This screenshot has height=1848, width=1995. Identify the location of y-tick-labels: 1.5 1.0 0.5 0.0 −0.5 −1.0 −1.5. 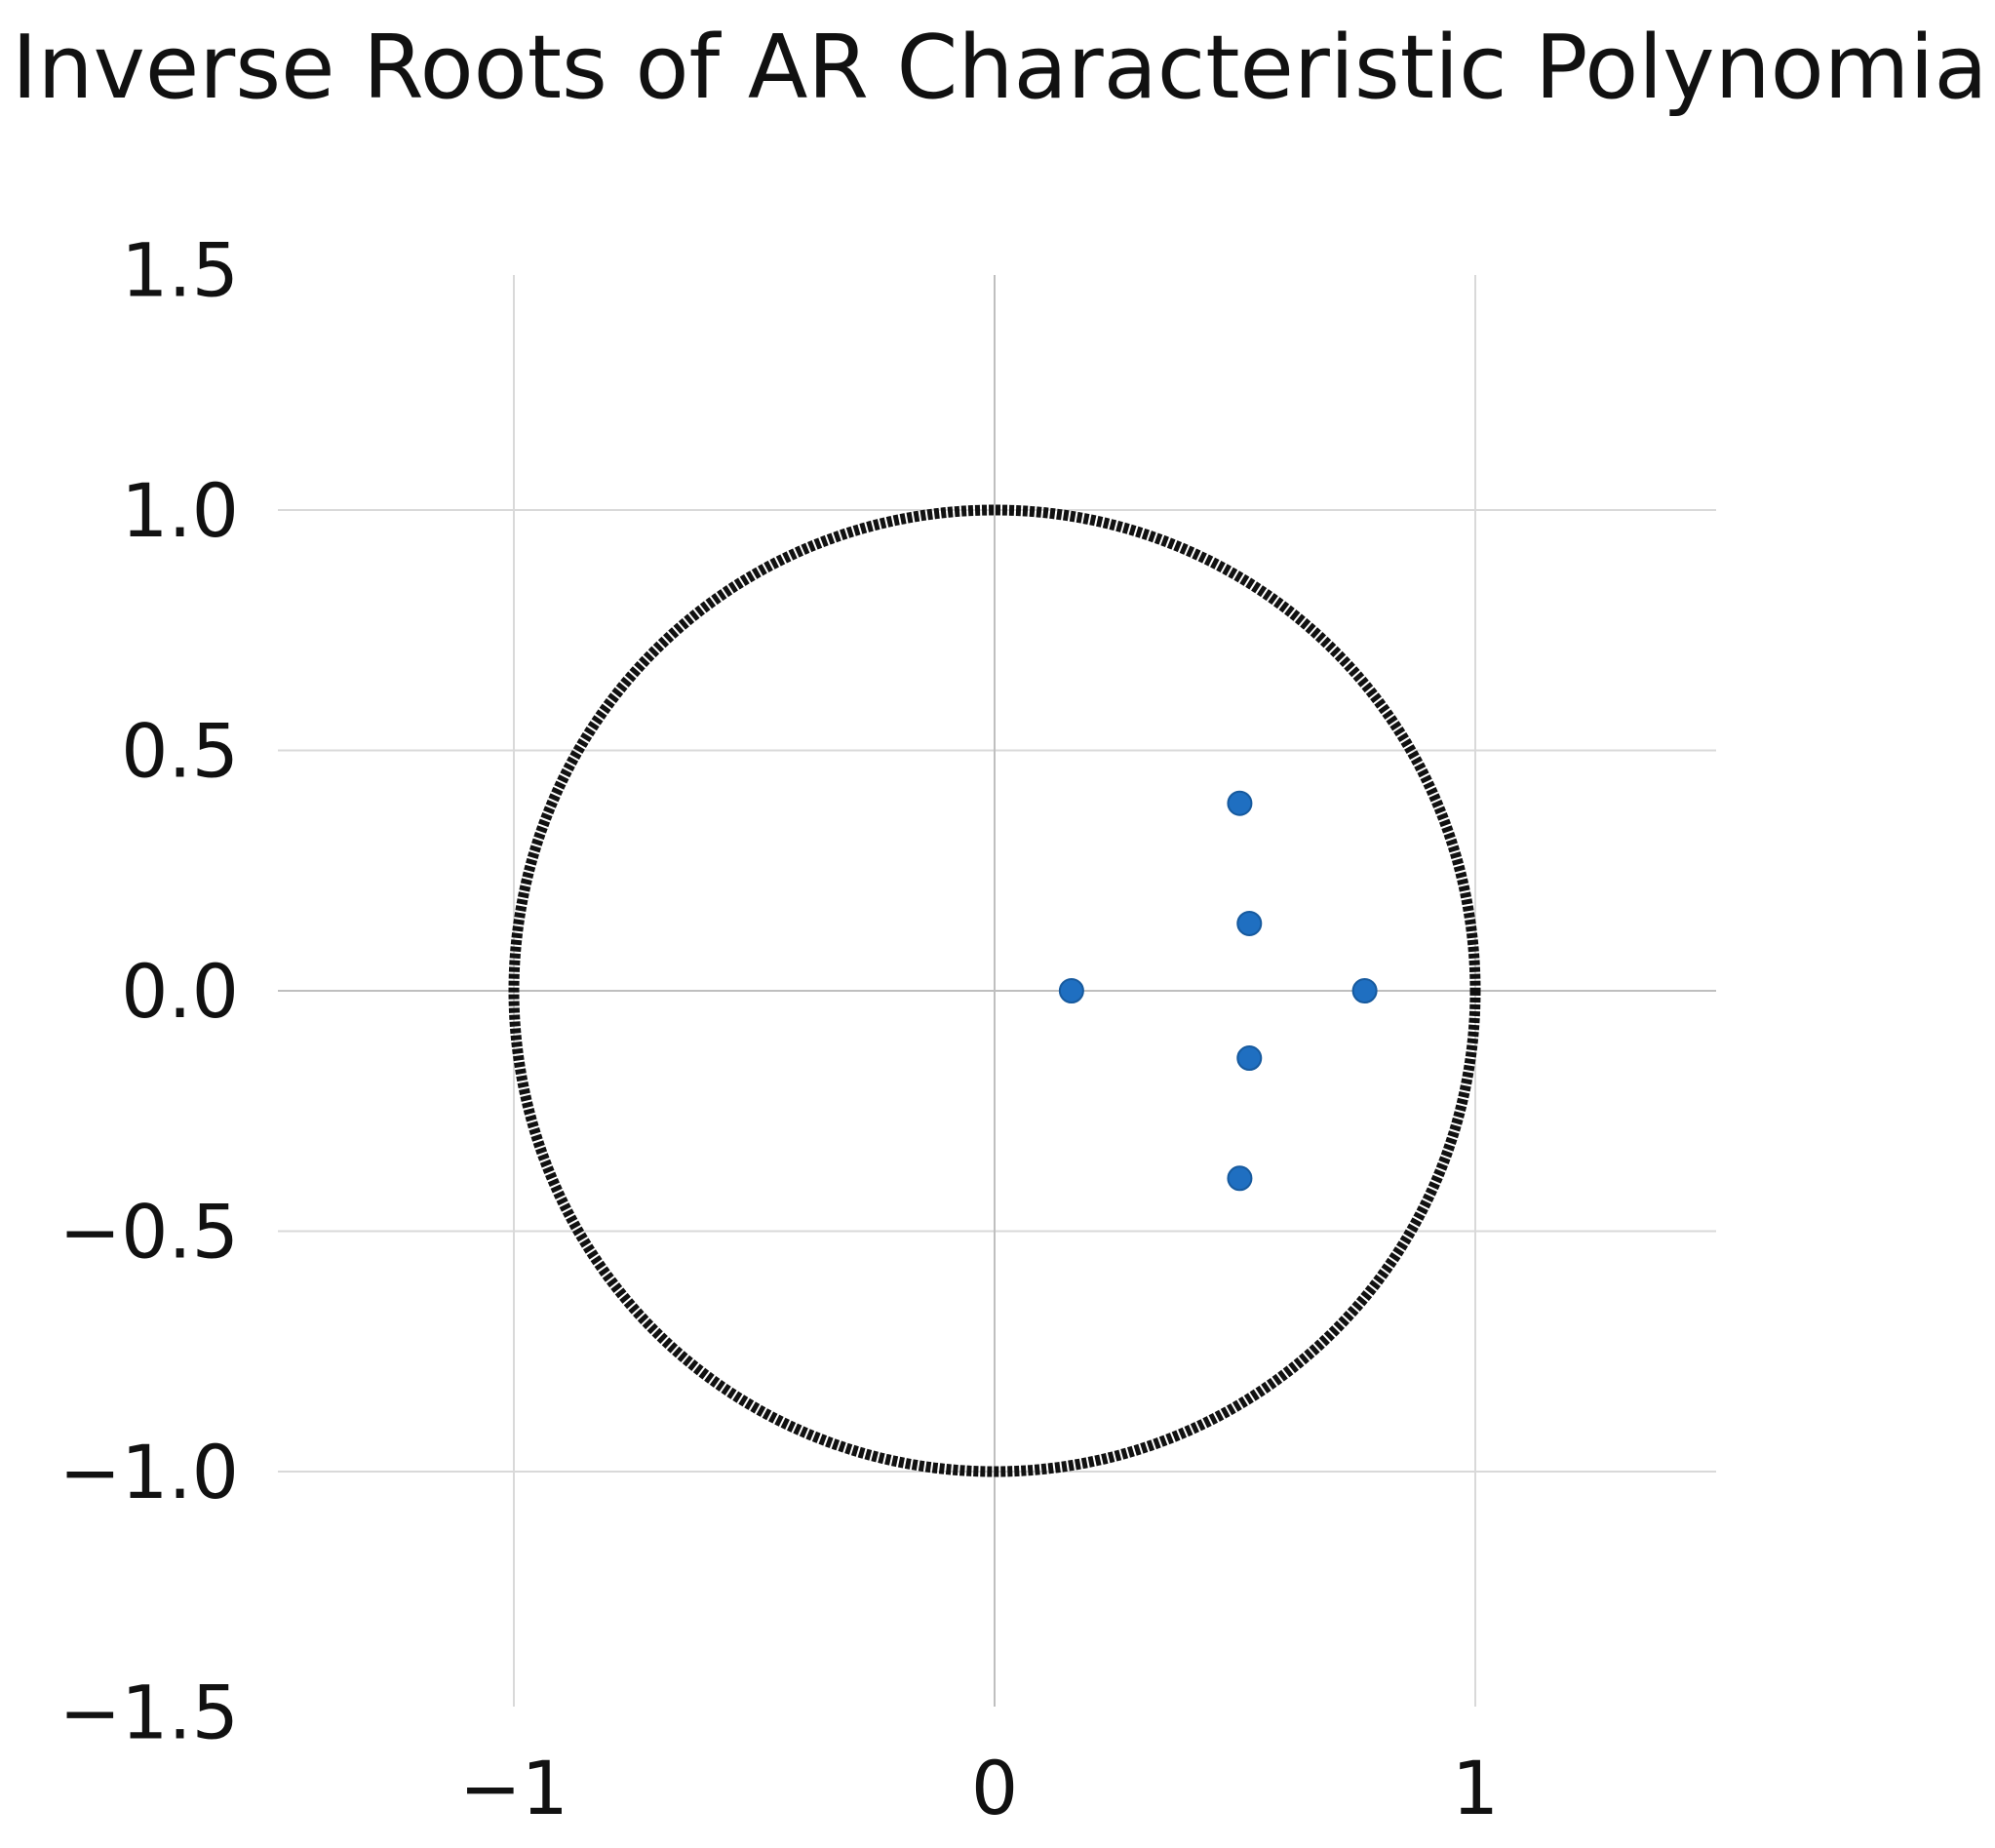
(149, 991).